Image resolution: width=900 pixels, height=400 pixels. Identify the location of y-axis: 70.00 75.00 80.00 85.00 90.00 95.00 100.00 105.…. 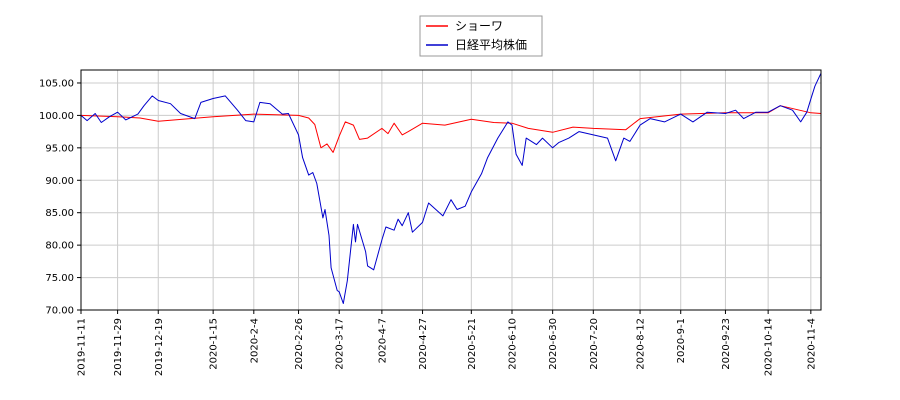
(60, 197).